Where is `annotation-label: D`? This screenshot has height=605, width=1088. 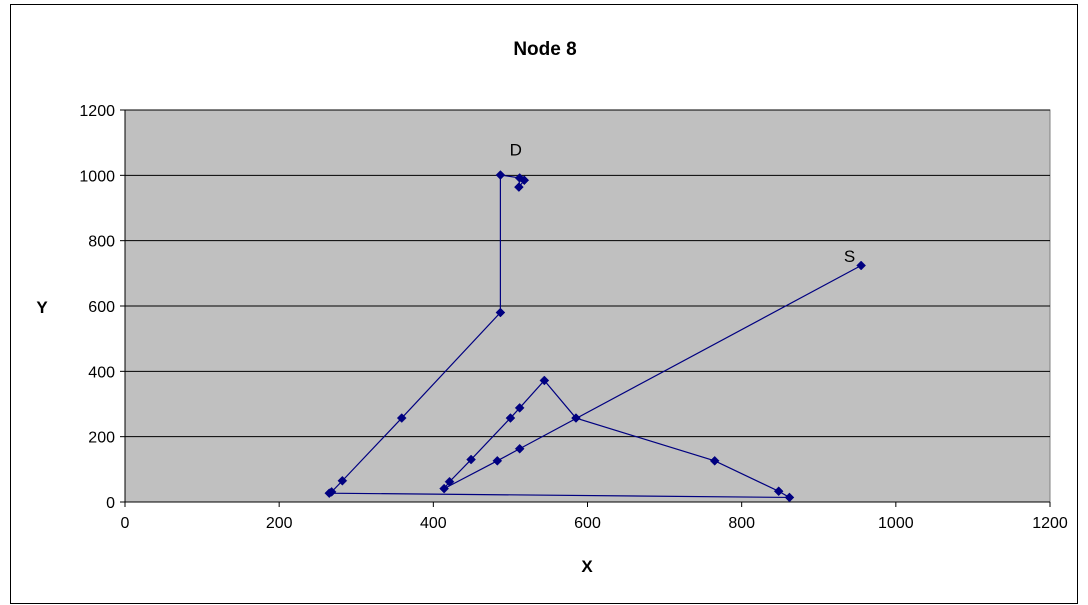 annotation-label: D is located at coordinates (516, 150).